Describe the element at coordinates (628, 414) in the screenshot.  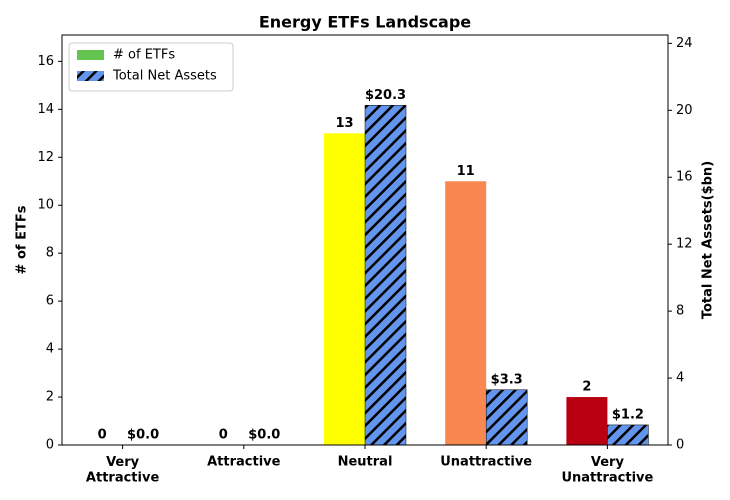
I see `data-label: $1.2` at that location.